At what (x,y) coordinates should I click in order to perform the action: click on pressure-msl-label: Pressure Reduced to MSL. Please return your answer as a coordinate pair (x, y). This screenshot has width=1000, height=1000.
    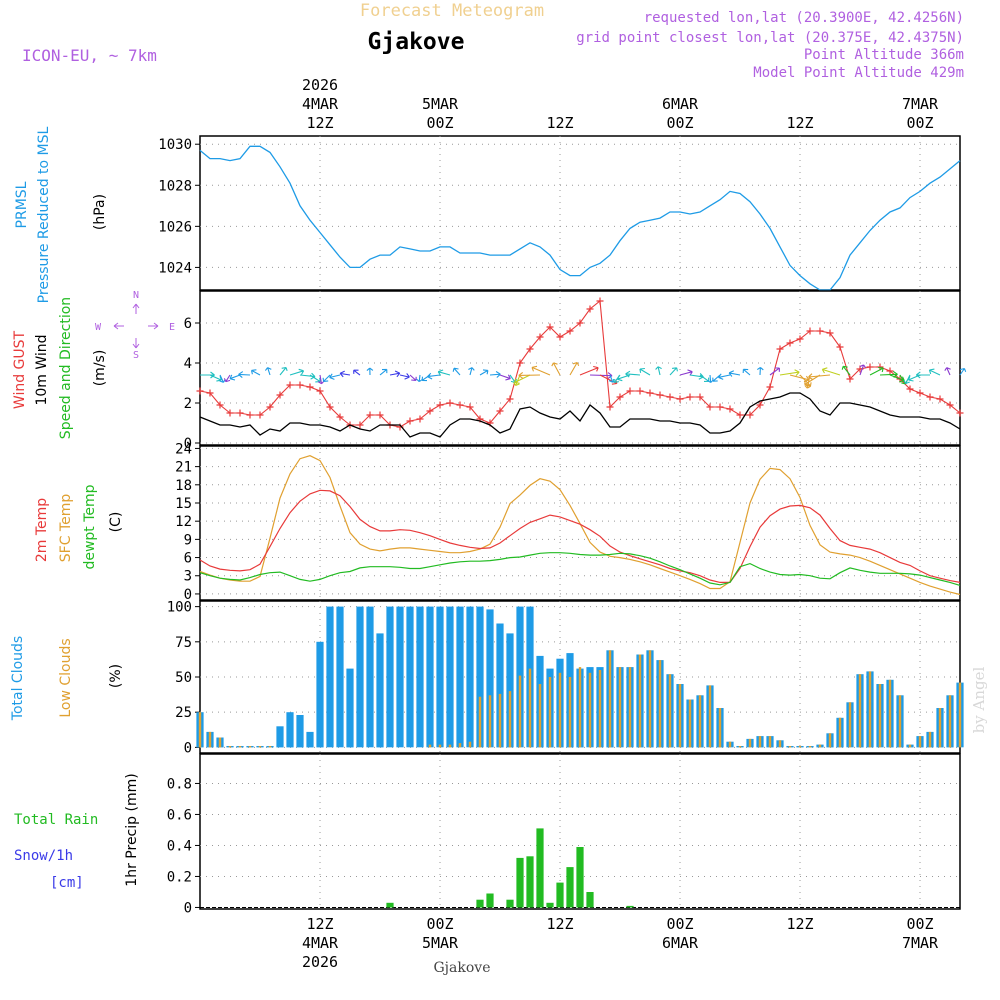
    Looking at the image, I should click on (44, 214).